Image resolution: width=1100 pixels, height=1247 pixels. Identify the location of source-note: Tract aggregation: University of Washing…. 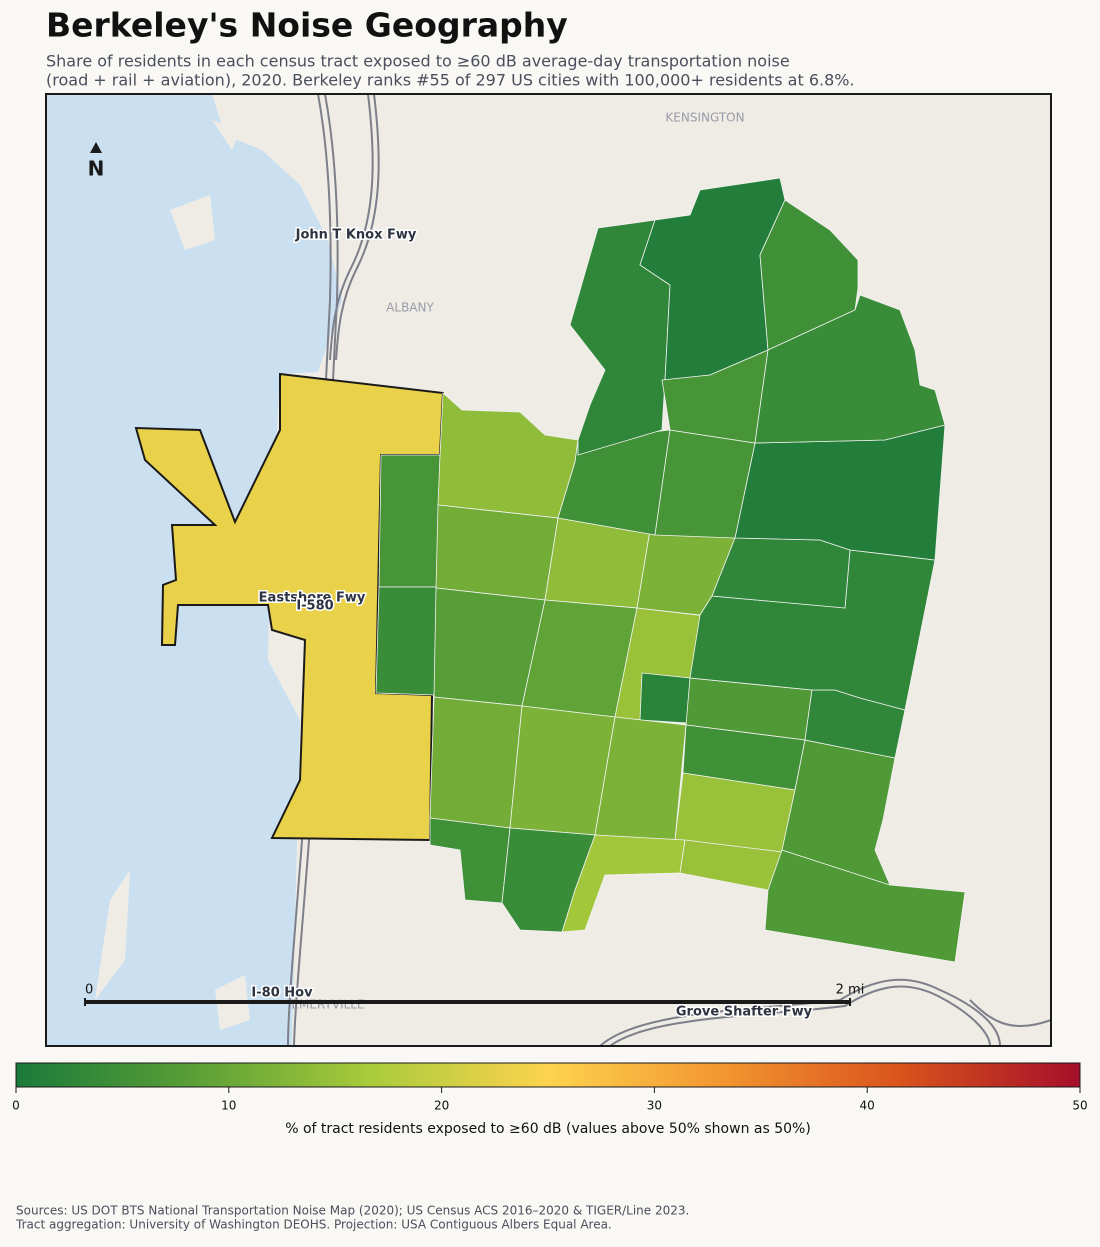
(313, 1225).